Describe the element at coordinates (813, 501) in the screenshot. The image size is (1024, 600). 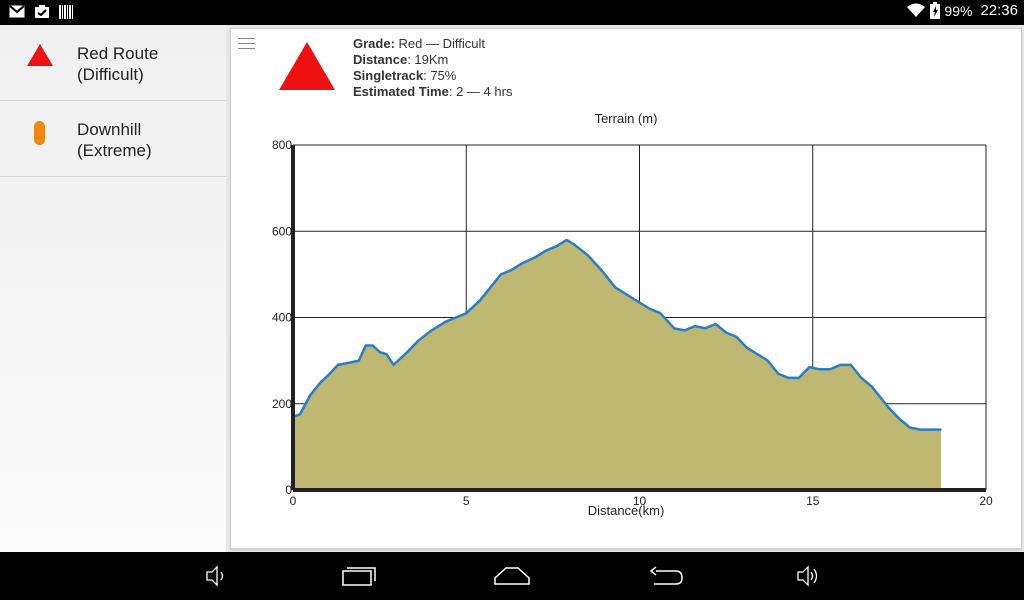
I see `x-tick-label: 15` at that location.